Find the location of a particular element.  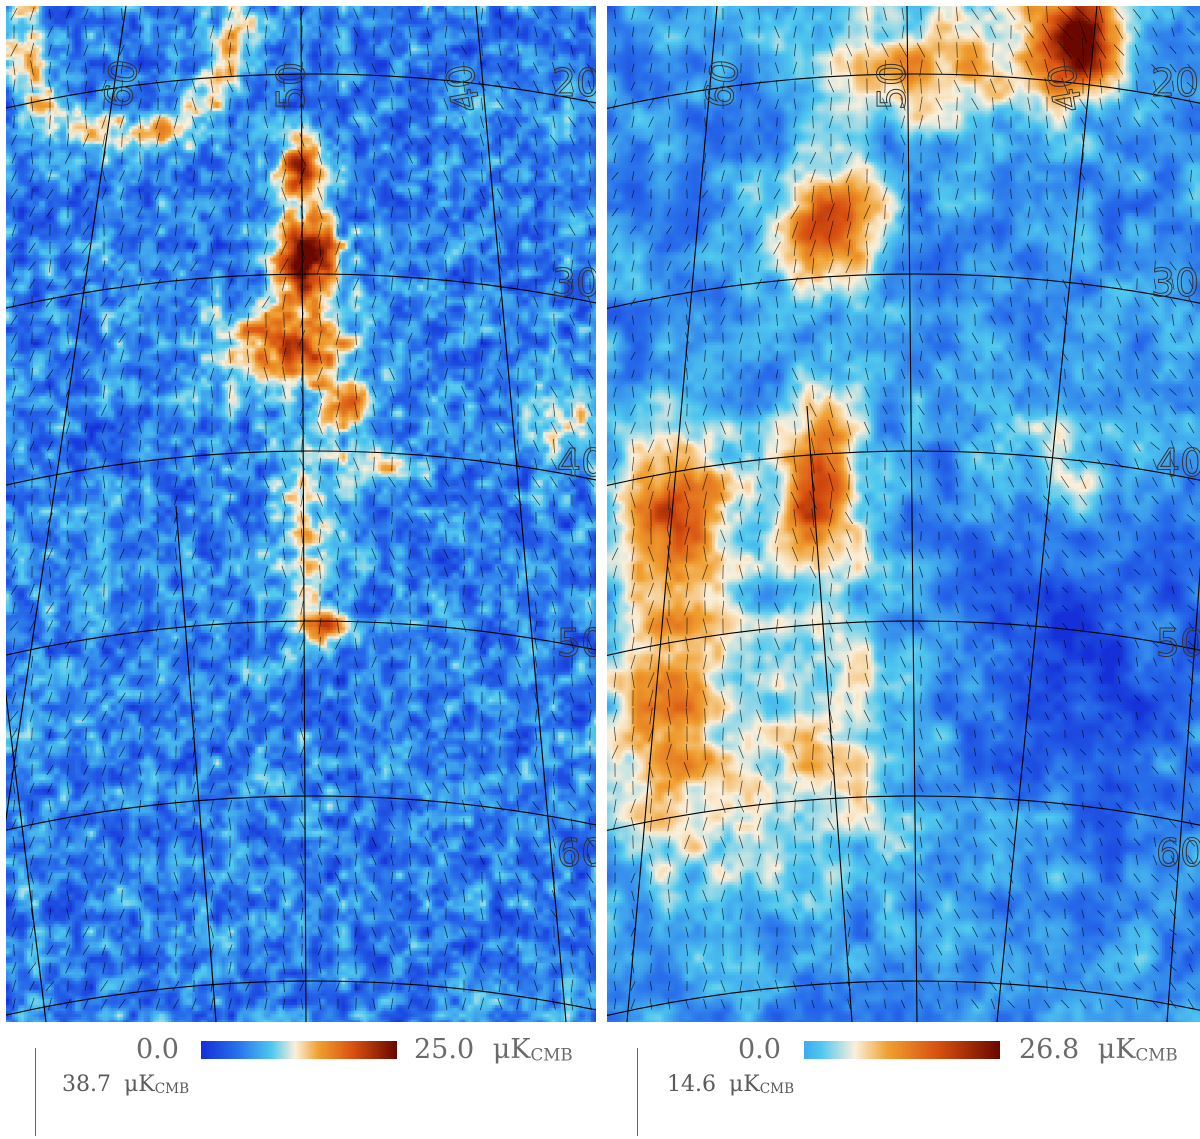

left-vector-scale-value: 38.7 is located at coordinates (86, 1084).